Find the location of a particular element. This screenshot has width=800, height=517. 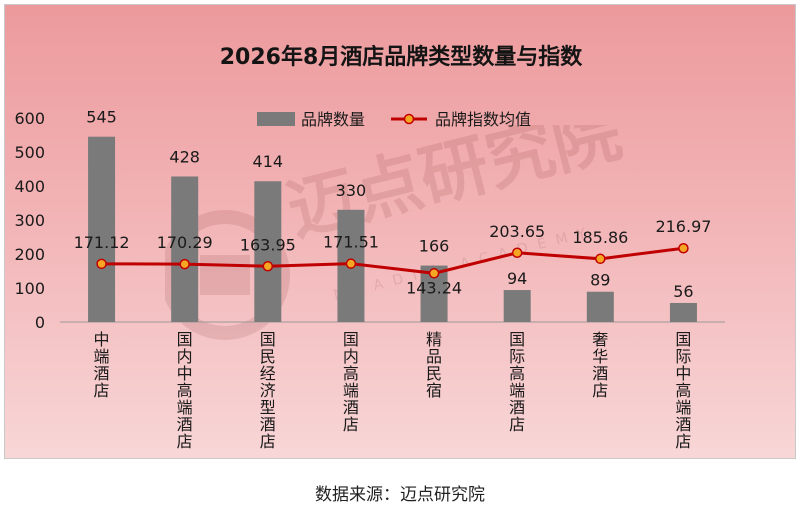

x-category-label: 中端酒店 is located at coordinates (102, 365).